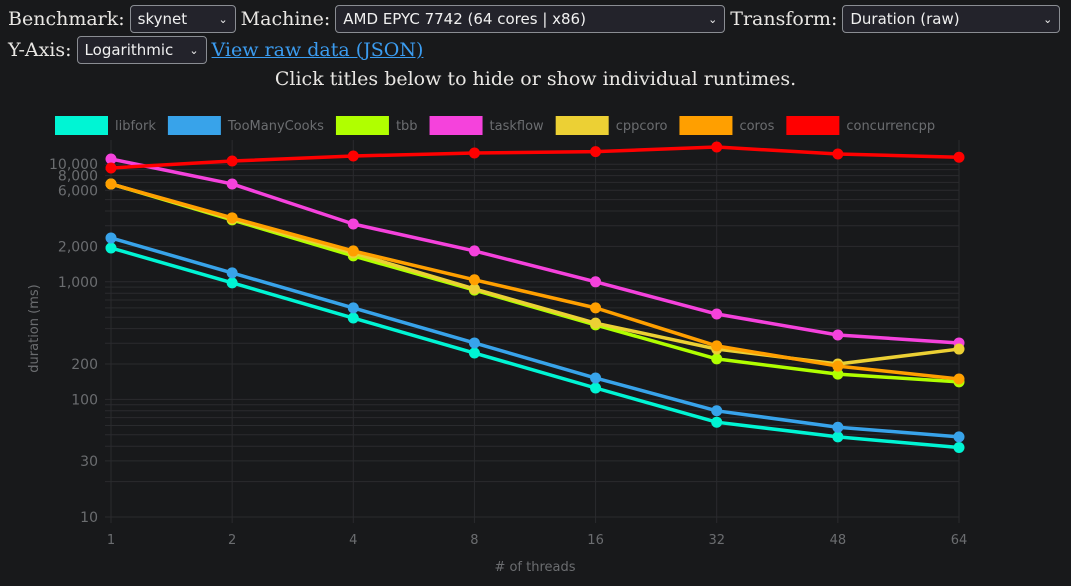  I want to click on yaxis-select: Logarithmic ⌄, so click(141, 50).